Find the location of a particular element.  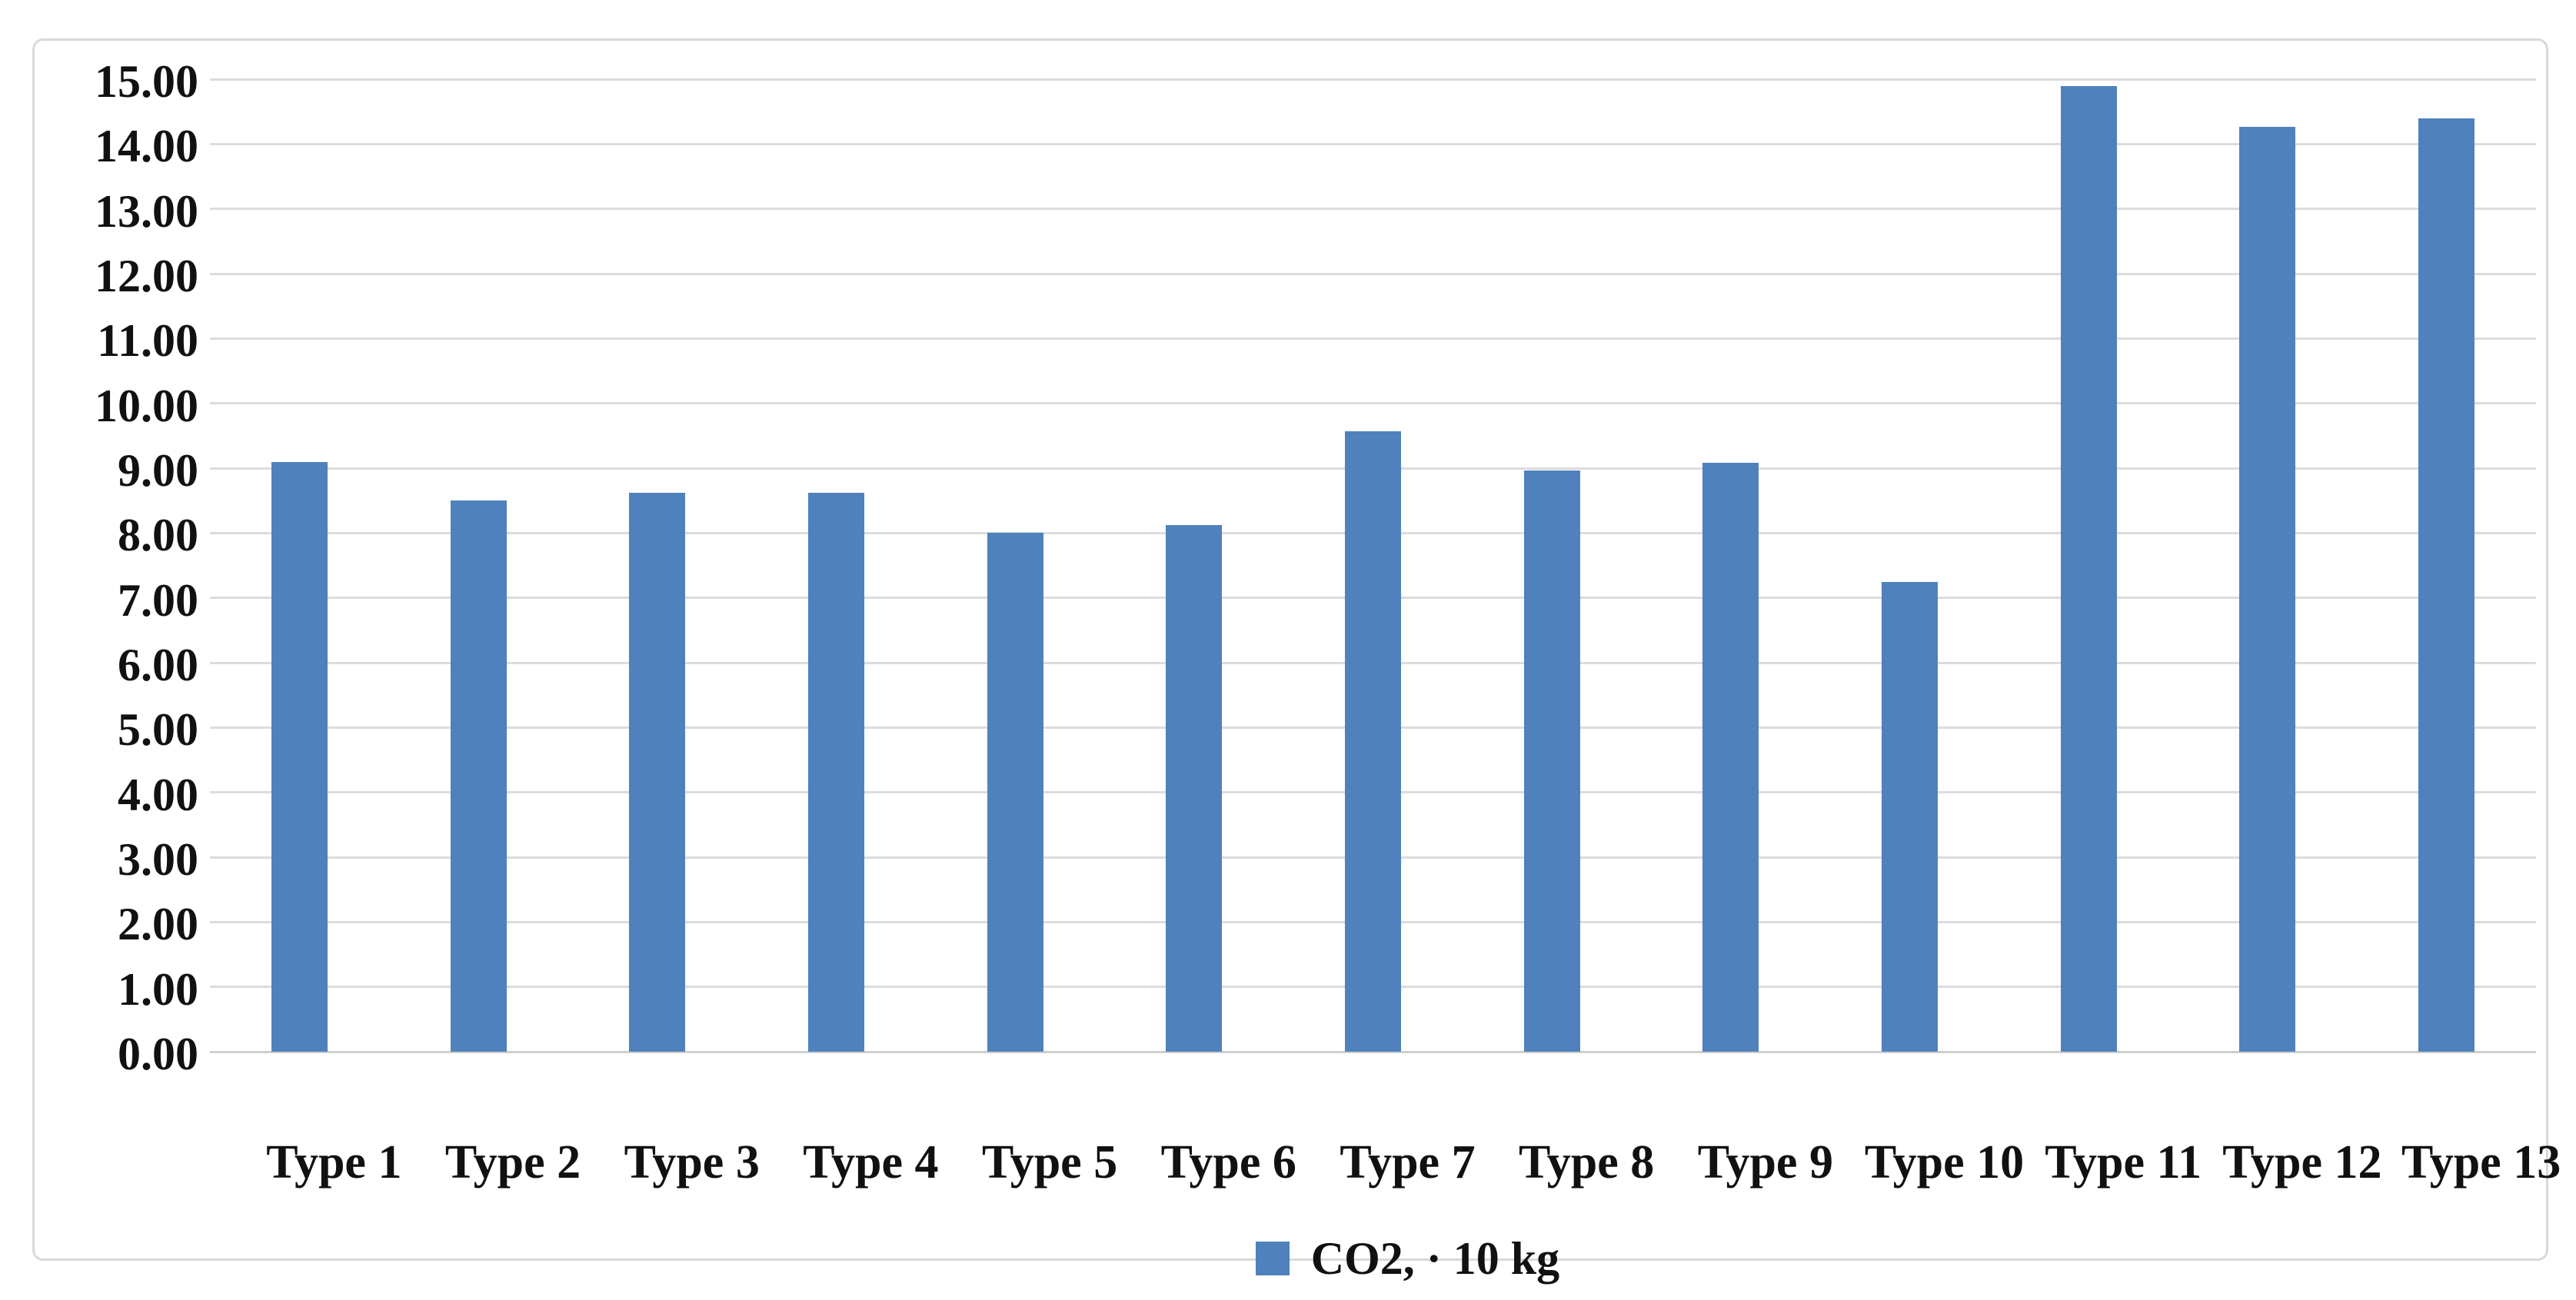

x-category-label: Type 1 is located at coordinates (334, 1162).